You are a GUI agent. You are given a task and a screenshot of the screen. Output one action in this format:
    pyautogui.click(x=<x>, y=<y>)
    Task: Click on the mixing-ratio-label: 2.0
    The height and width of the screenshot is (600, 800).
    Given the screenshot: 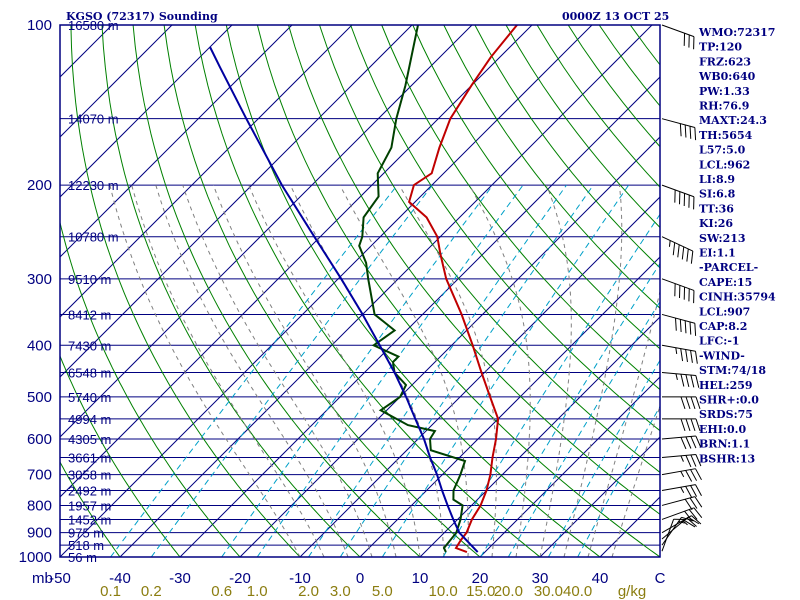 What is the action you would take?
    pyautogui.click(x=308, y=591)
    